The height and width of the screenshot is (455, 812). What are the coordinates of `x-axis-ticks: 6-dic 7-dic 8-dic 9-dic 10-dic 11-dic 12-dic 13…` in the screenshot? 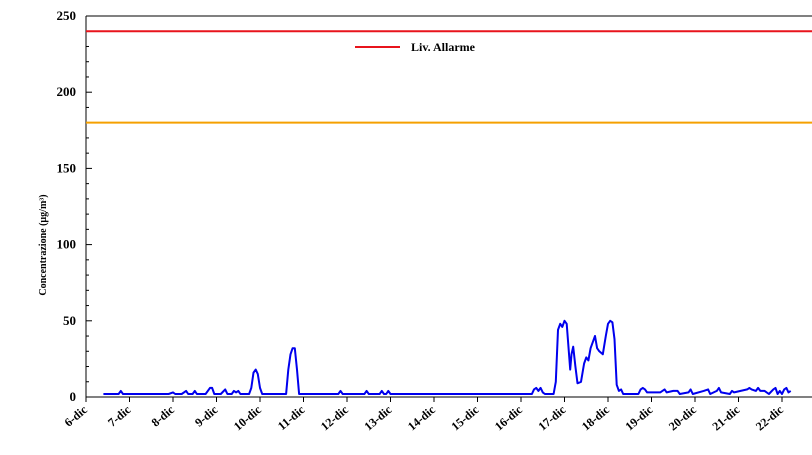 It's located at (424, 415).